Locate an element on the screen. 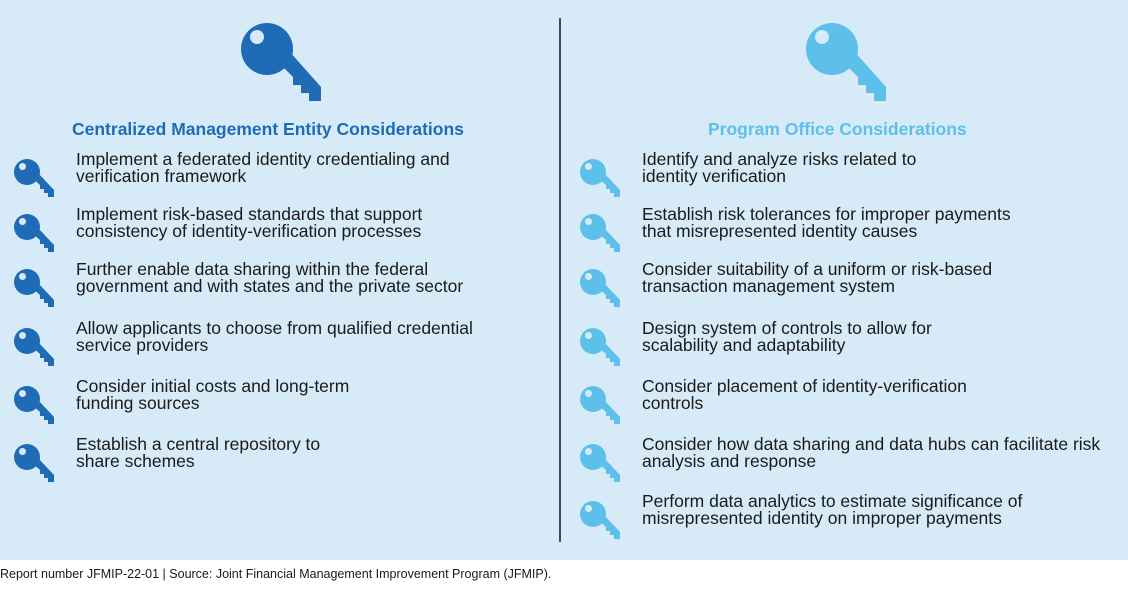  consideration-line: service providers is located at coordinates (142, 345).